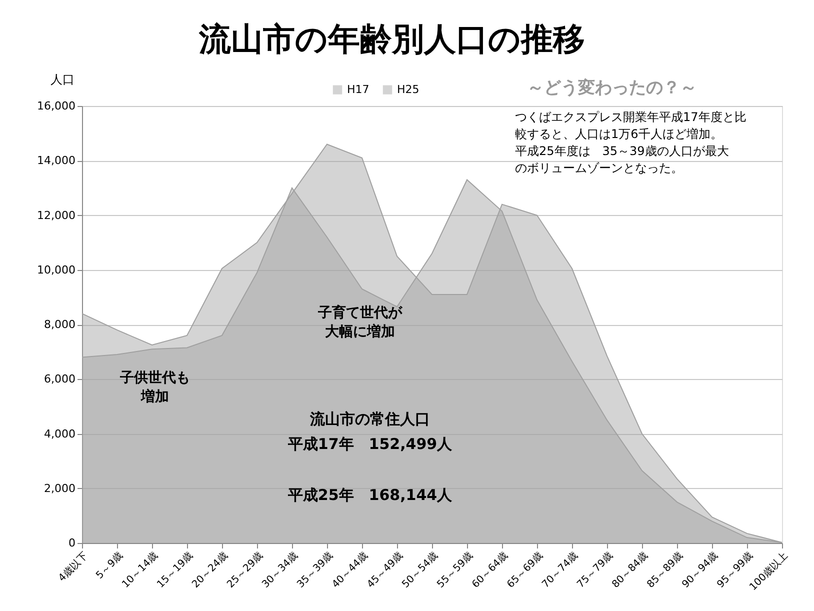  Describe the element at coordinates (630, 142) in the screenshot. I see `annotation: つくばエクスプレス開業年平成17年度と比較すると、人口は1万6千人ほど増加。平成25年度は 35～39歳の人口が最大のボリュームゾーンとなった。` at that location.